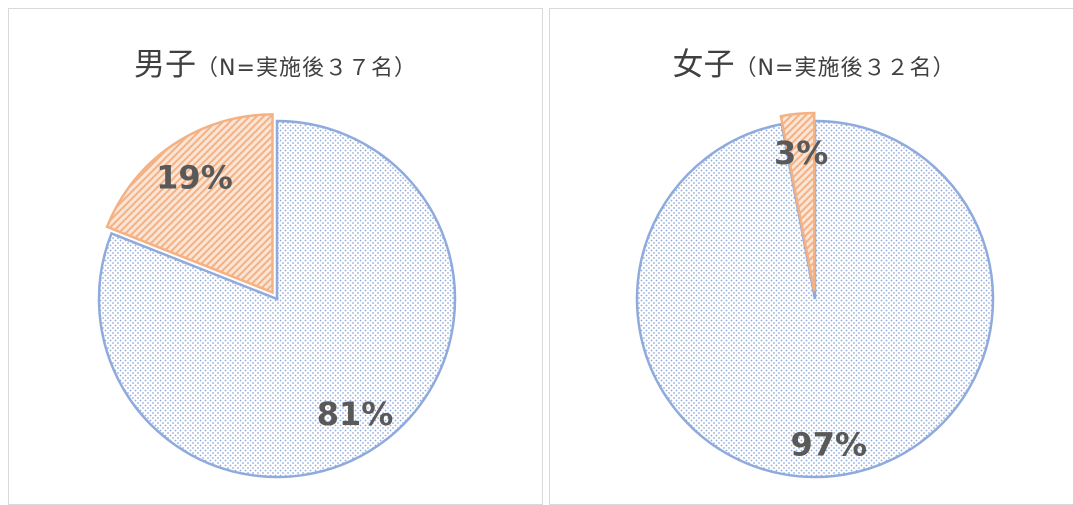  Describe the element at coordinates (355, 414) in the screenshot. I see `data-label: 81%` at that location.